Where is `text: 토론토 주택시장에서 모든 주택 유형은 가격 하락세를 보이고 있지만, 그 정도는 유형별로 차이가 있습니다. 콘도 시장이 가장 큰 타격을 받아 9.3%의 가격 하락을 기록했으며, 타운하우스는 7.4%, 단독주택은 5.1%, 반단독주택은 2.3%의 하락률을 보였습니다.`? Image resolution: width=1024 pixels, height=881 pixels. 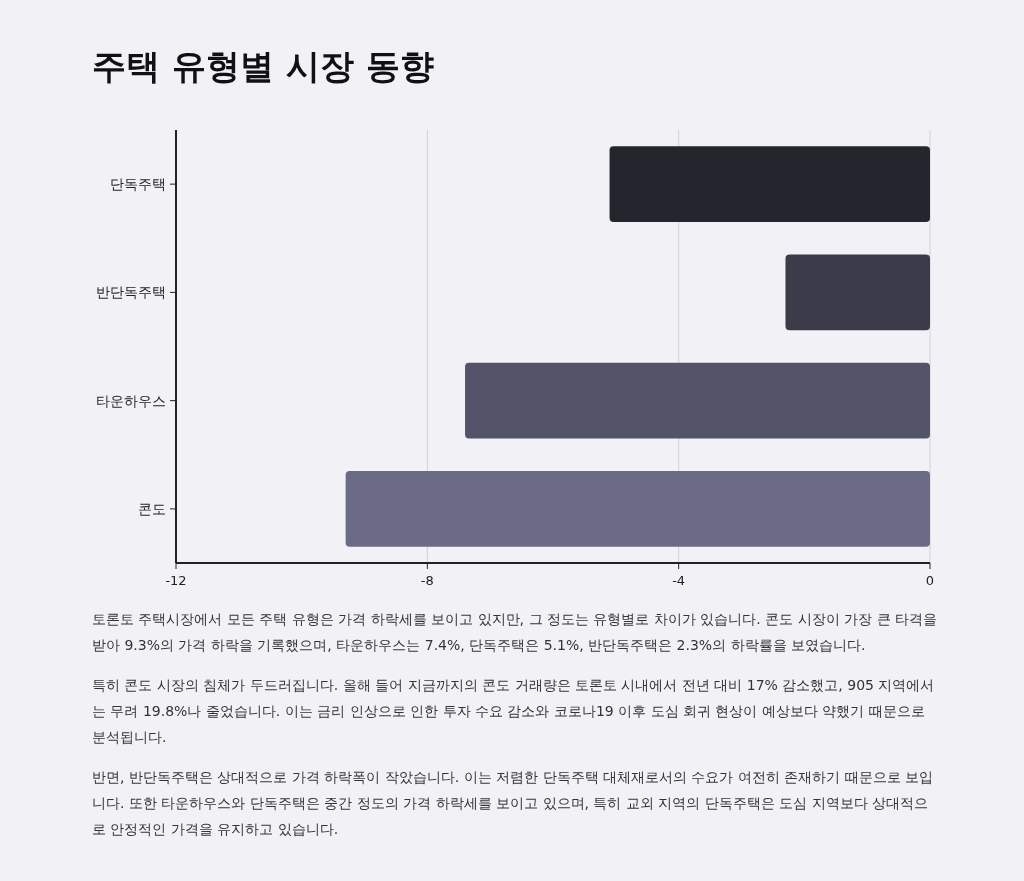
text: 토론토 주택시장에서 모든 주택 유형은 가격 하락세를 보이고 있지만, 그 정도는 유형별로 차이가 있습니다. 콘도 시장이 가장 큰 타격을 받아 9.3%의 가격 하락을 기록했으며, 타운하우스는 7.4%, 단독주택은 5.1%, 반단독주택은 2.3%의 하락률을 보였습니다. is located at coordinates (515, 632).